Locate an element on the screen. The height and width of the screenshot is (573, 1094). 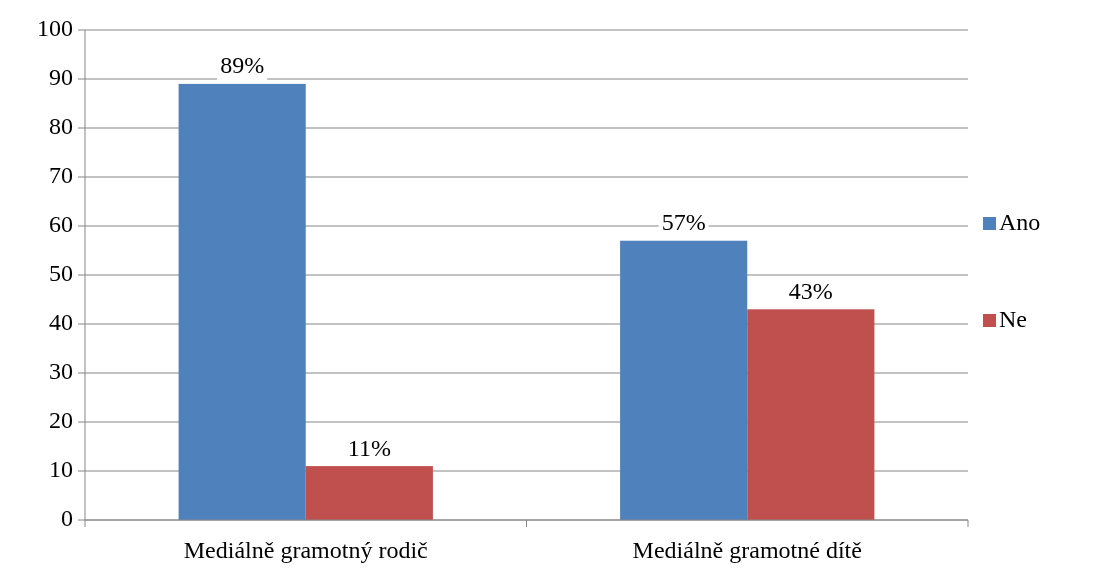
x-tick-label: Mediálně gramotný rodič is located at coordinates (305, 550).